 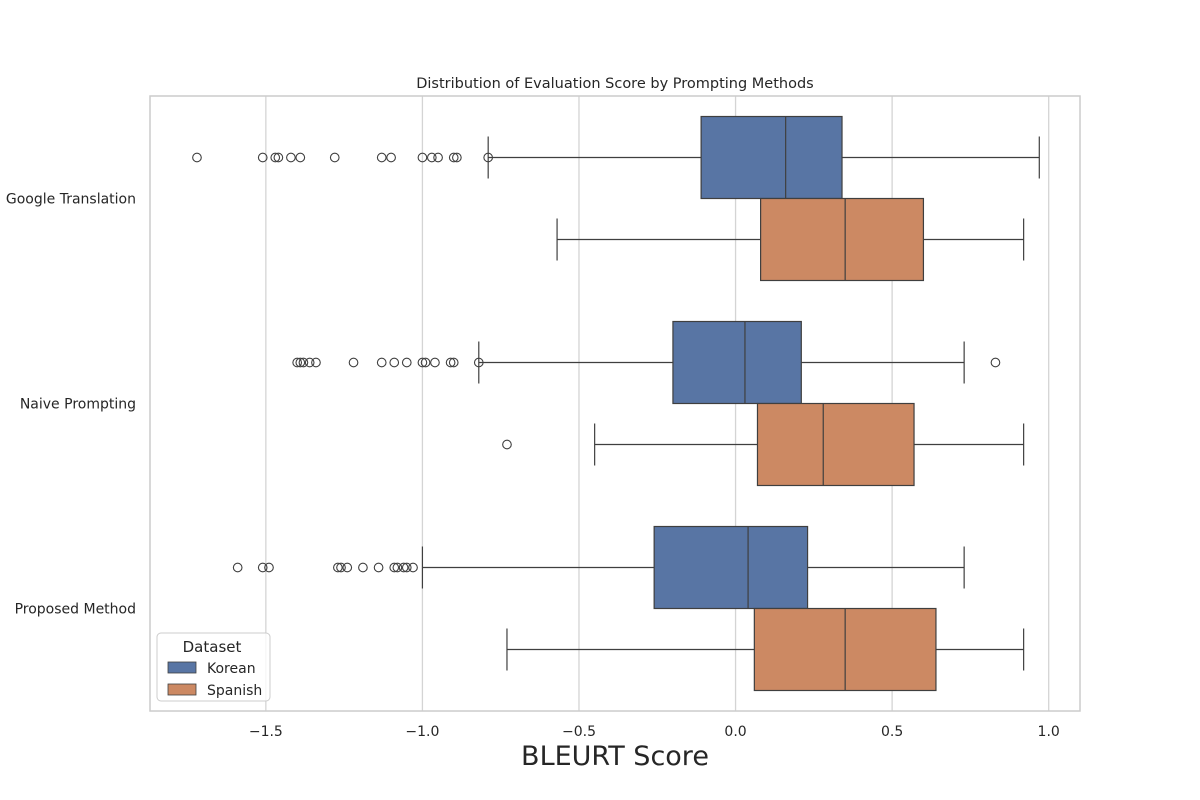 I want to click on x-tick-label: −1.5, so click(x=266, y=732).